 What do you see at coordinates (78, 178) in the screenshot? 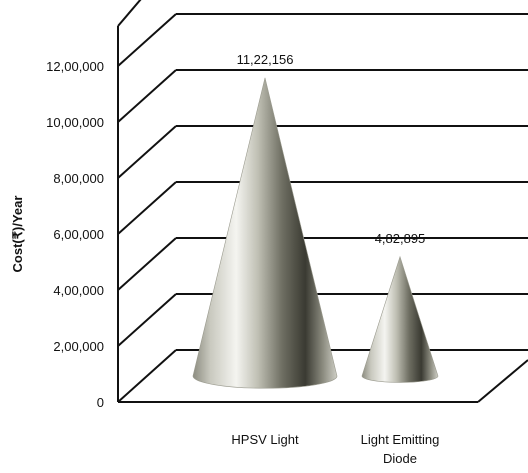
I see `y-tick-label: 8,00,000` at bounding box center [78, 178].